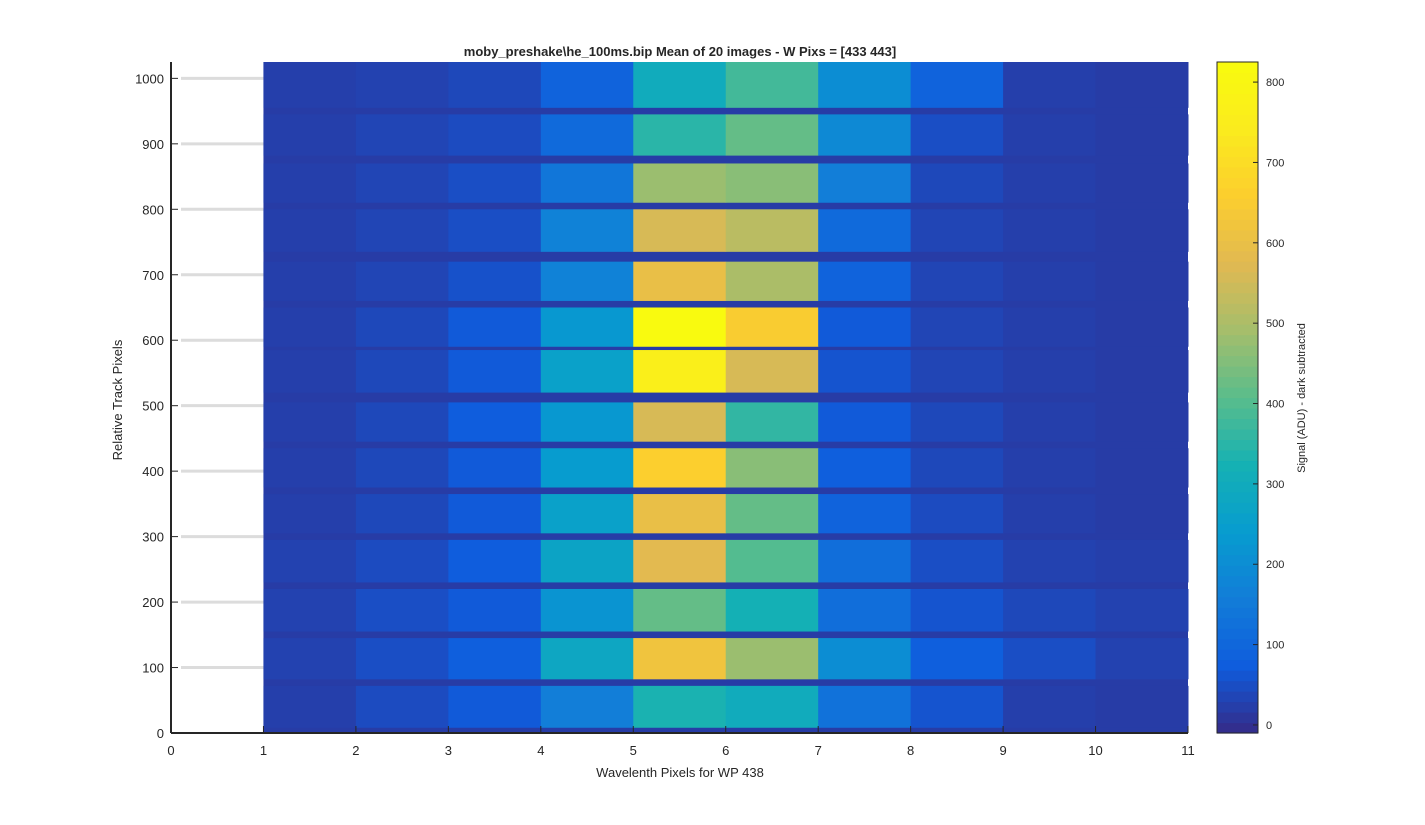 The height and width of the screenshot is (825, 1425). Describe the element at coordinates (355, 750) in the screenshot. I see `x-tick-label: 2` at that location.